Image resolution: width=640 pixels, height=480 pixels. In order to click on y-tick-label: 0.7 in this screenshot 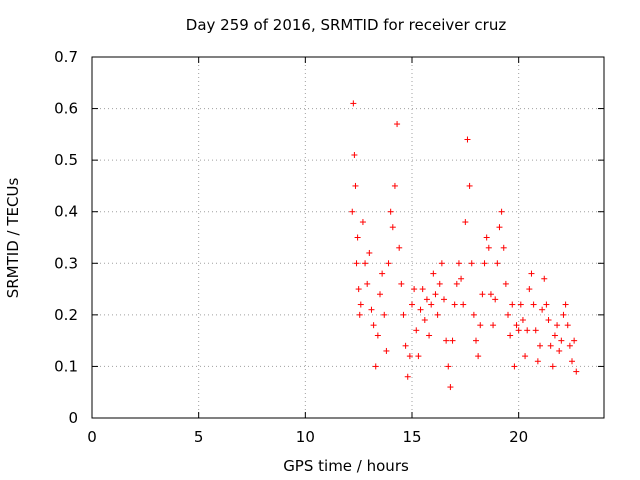, I will do `click(66, 57)`.